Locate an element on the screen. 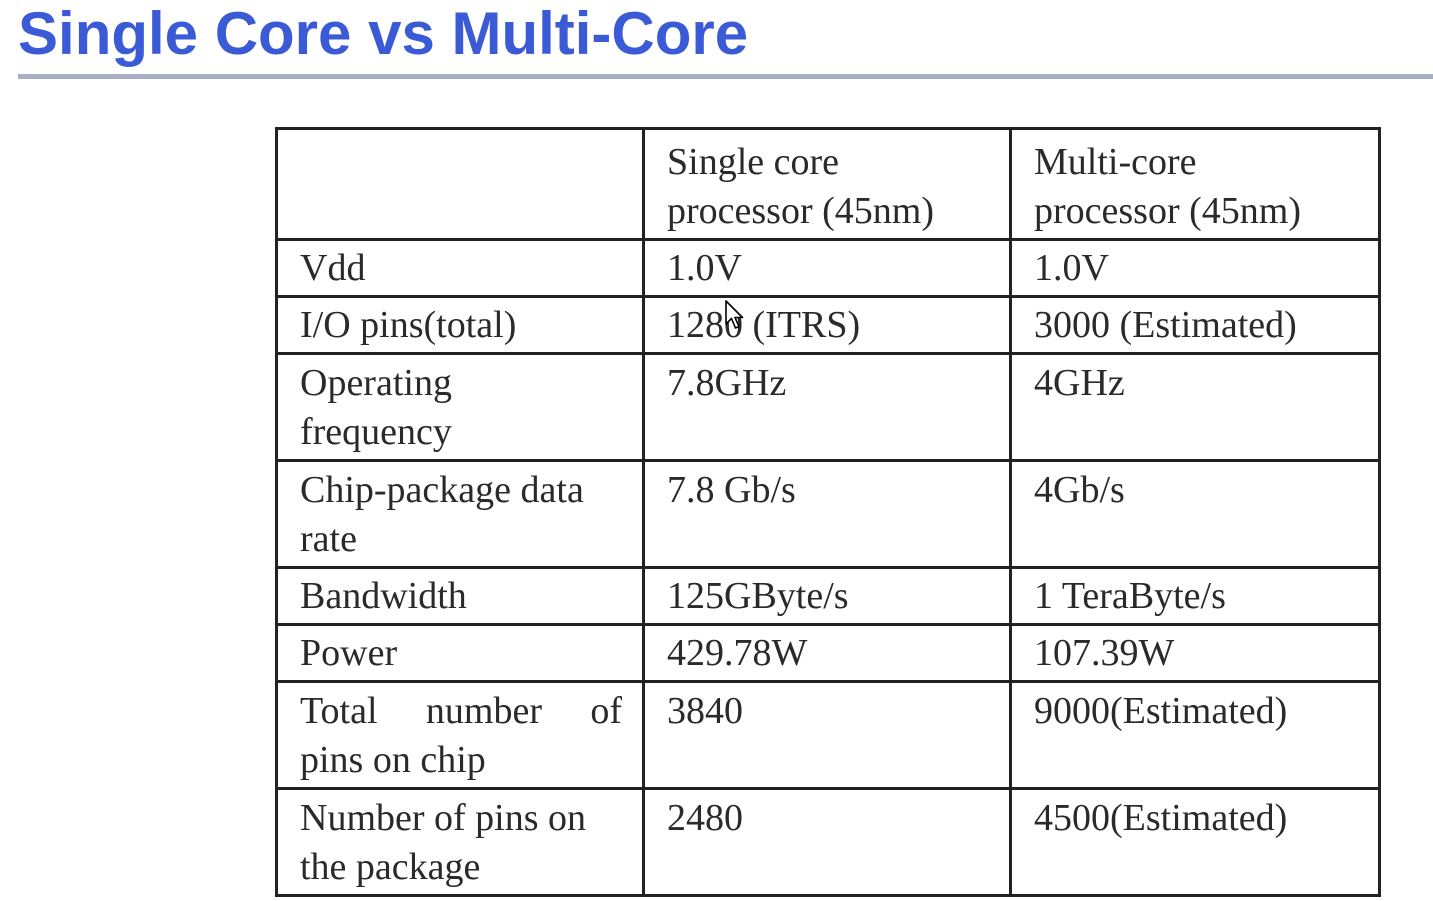 Image resolution: width=1433 pixels, height=901 pixels. single-core-value: 429.78W is located at coordinates (827, 653).